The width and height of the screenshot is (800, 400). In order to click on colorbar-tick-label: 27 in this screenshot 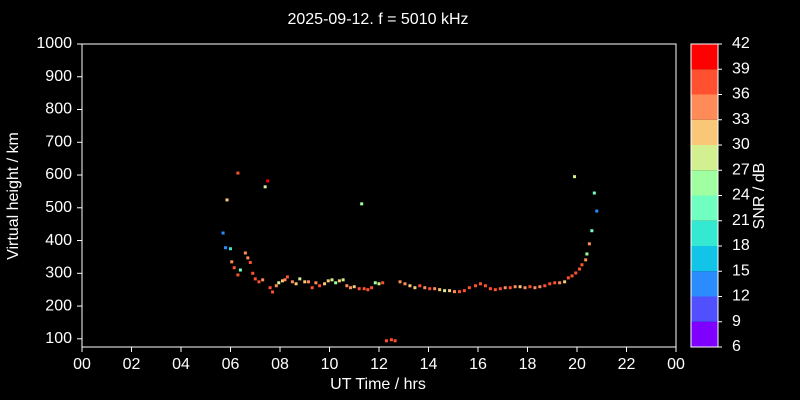, I will do `click(741, 169)`.